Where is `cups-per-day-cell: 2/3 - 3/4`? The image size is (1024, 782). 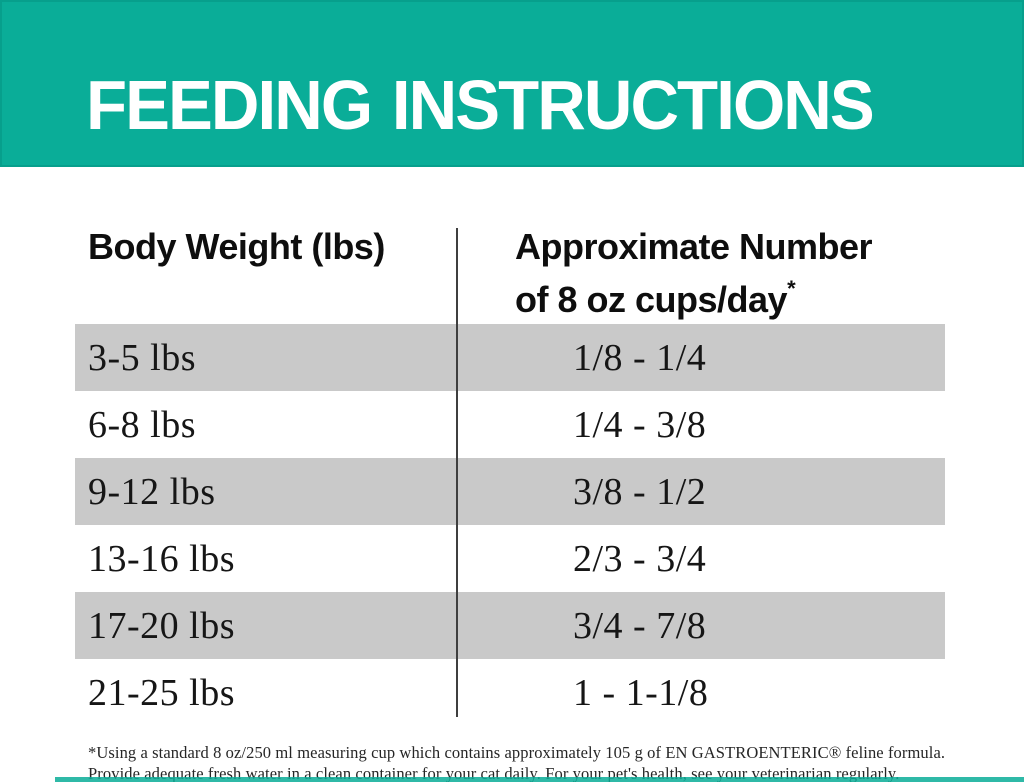
cups-per-day-cell: 2/3 - 3/4 is located at coordinates (640, 558).